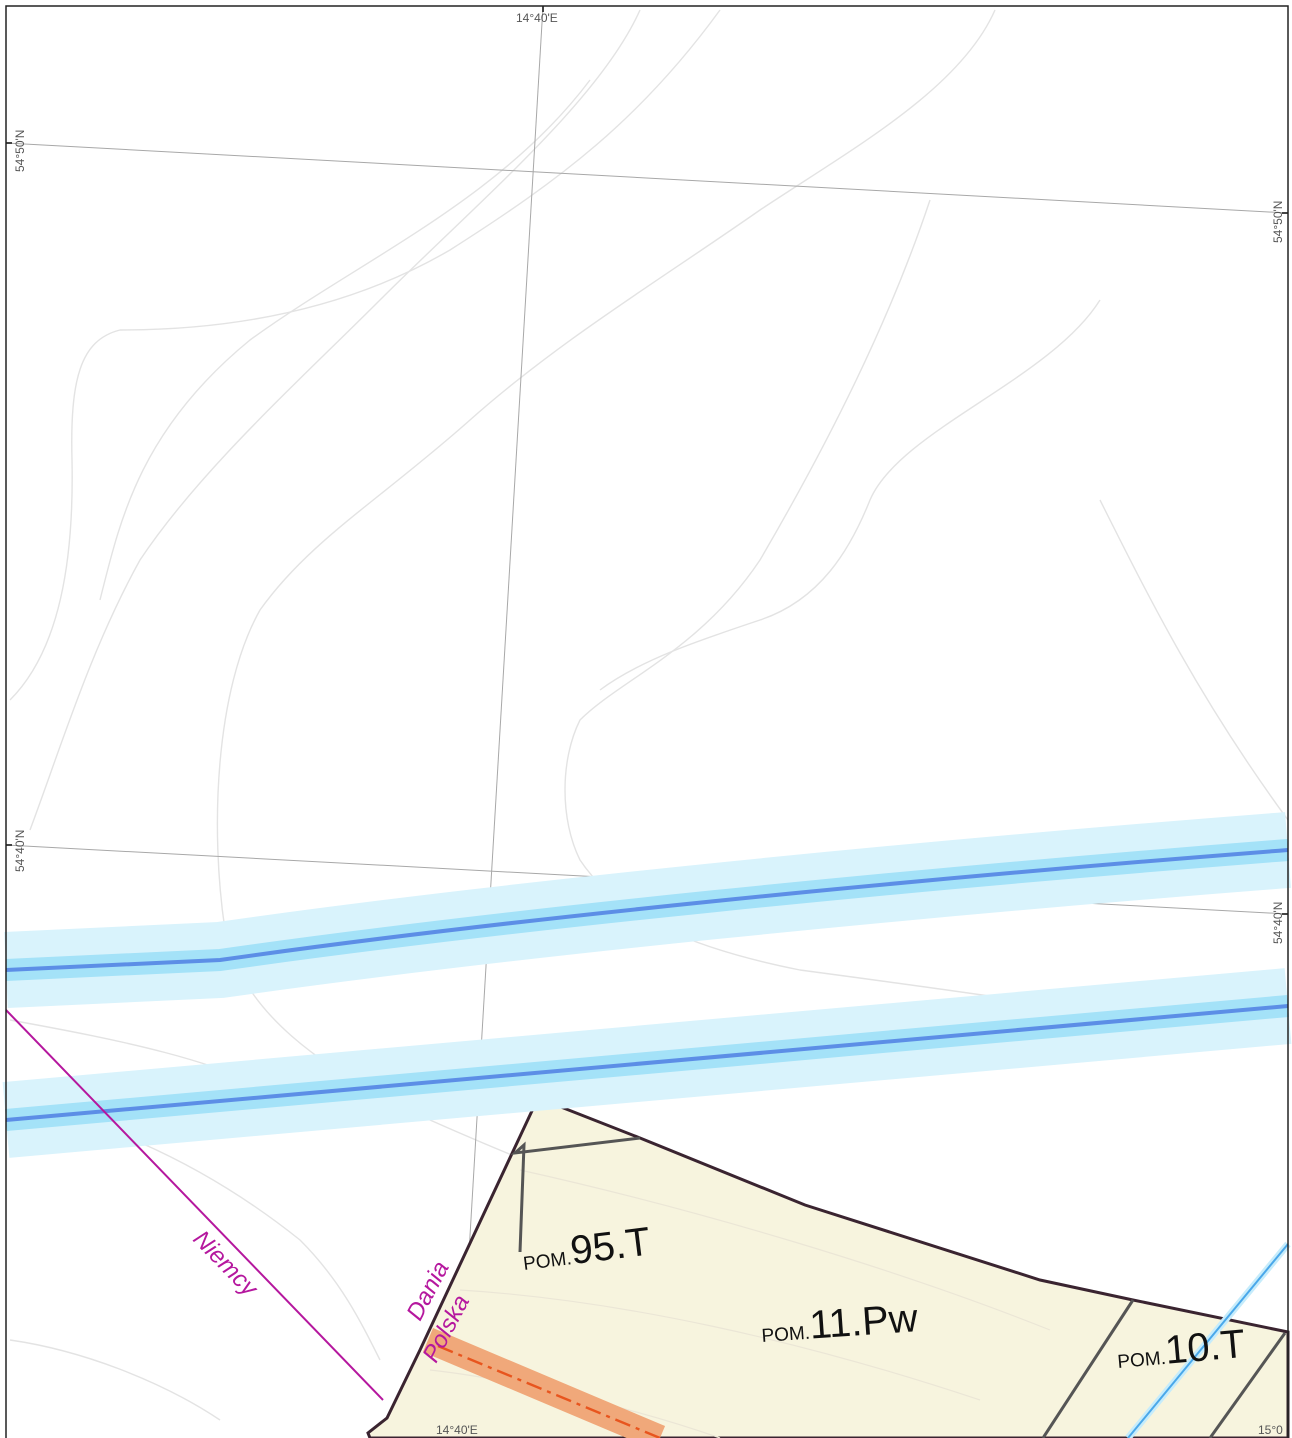 The image size is (1292, 1438). Describe the element at coordinates (1270, 1430) in the screenshot. I see `coord-lon-bottom-right: 15°0` at that location.